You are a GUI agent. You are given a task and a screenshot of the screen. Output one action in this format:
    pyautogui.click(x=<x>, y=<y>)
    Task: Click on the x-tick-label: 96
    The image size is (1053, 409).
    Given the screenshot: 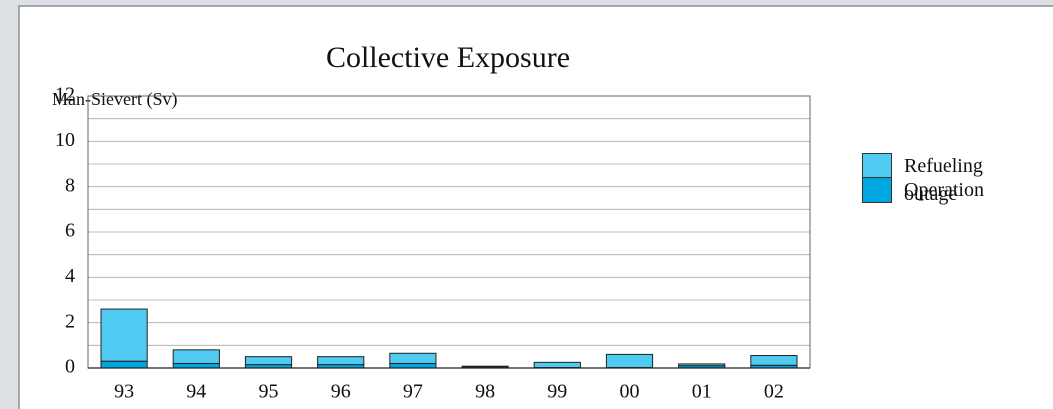 What is the action you would take?
    pyautogui.click(x=341, y=392)
    